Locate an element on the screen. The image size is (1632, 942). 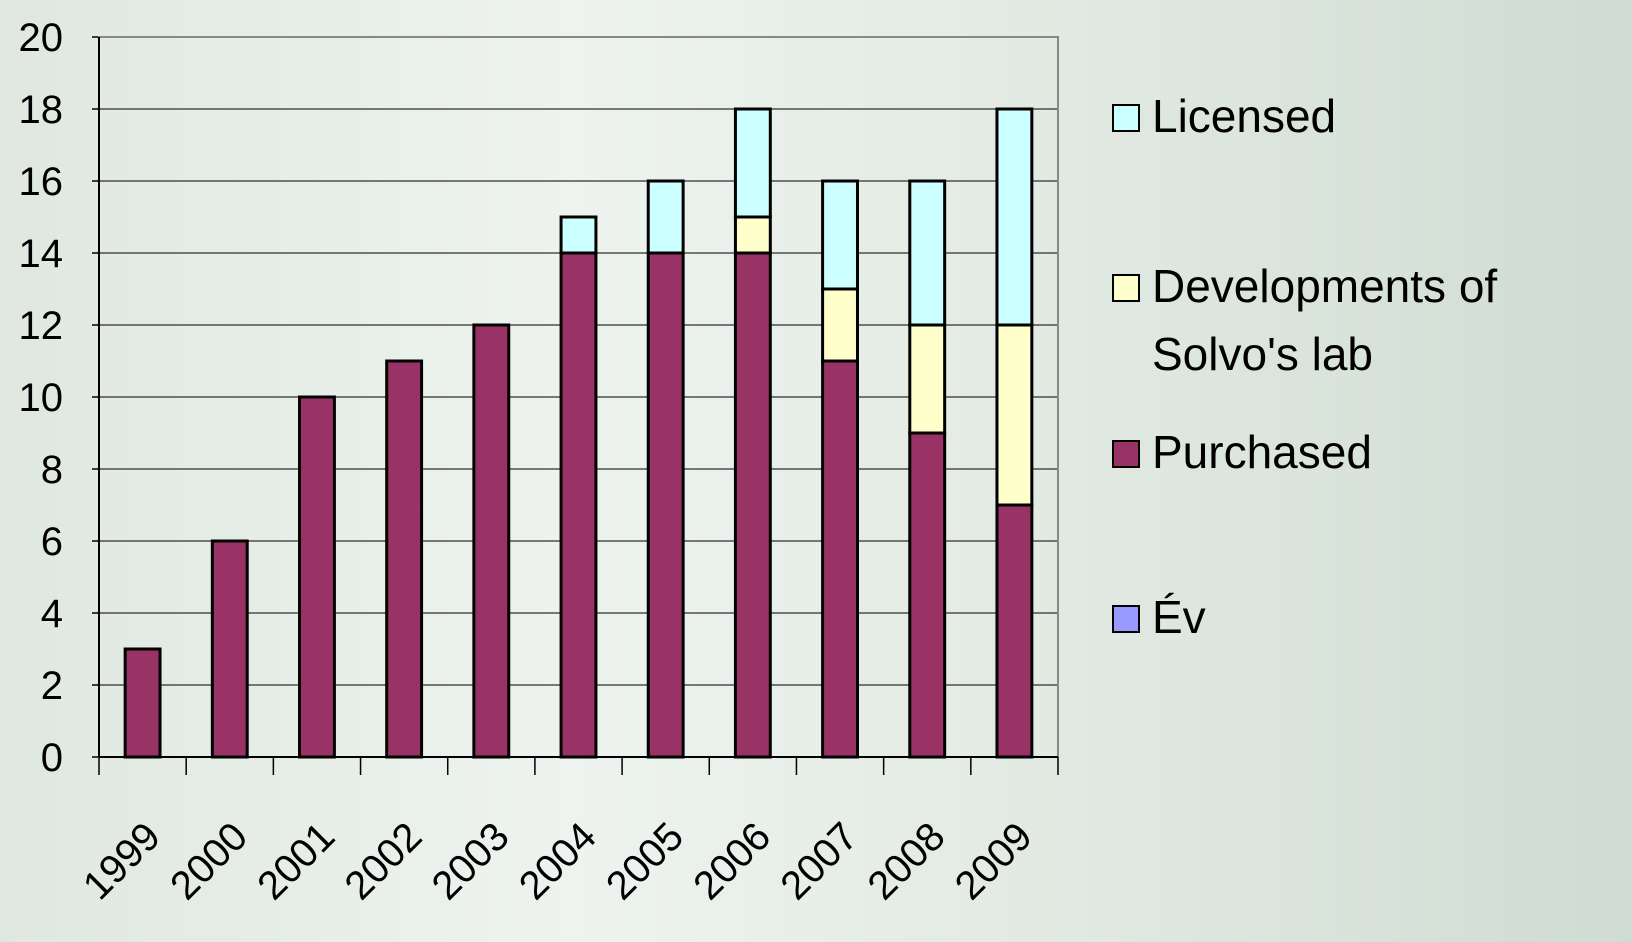
x-tick-label: 2005 is located at coordinates (645, 861).